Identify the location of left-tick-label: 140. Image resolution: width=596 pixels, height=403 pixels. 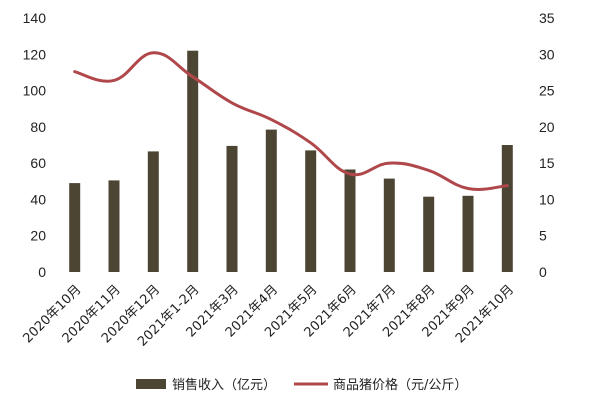
(35, 18).